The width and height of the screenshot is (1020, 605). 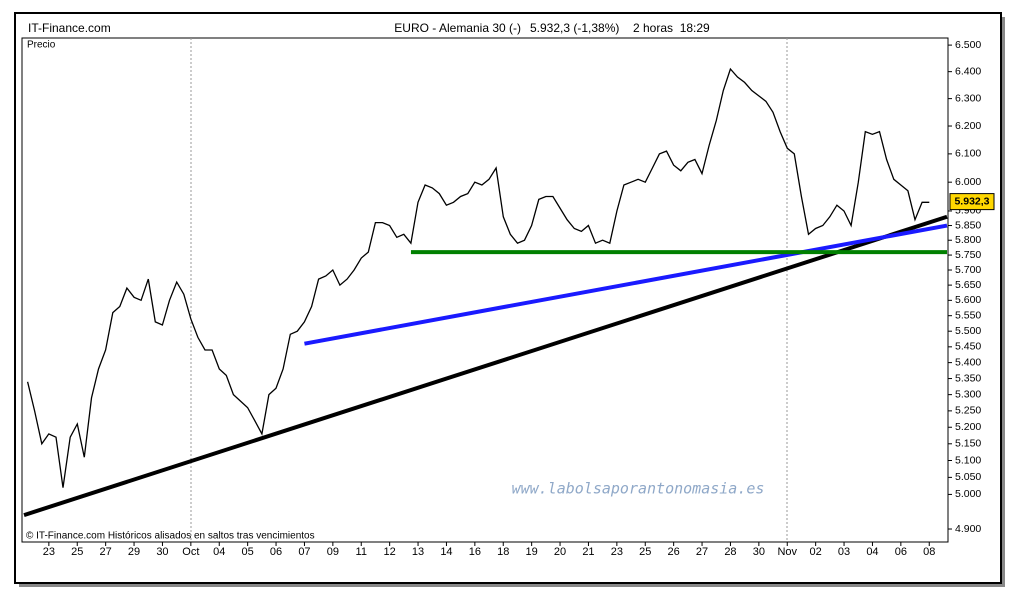 I want to click on y-tick-label: 6.500, so click(x=968, y=45).